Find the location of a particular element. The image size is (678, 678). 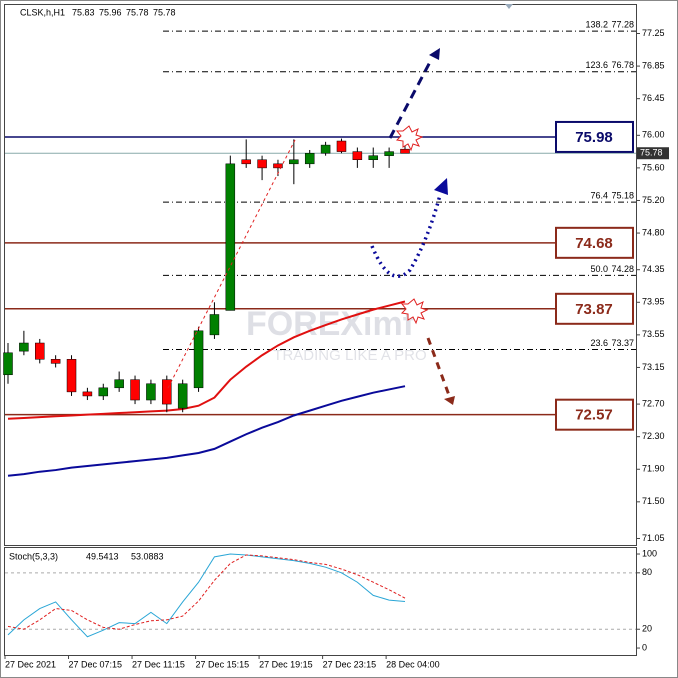

x-tick-label: 27 Dec 07:15 is located at coordinates (96, 664).